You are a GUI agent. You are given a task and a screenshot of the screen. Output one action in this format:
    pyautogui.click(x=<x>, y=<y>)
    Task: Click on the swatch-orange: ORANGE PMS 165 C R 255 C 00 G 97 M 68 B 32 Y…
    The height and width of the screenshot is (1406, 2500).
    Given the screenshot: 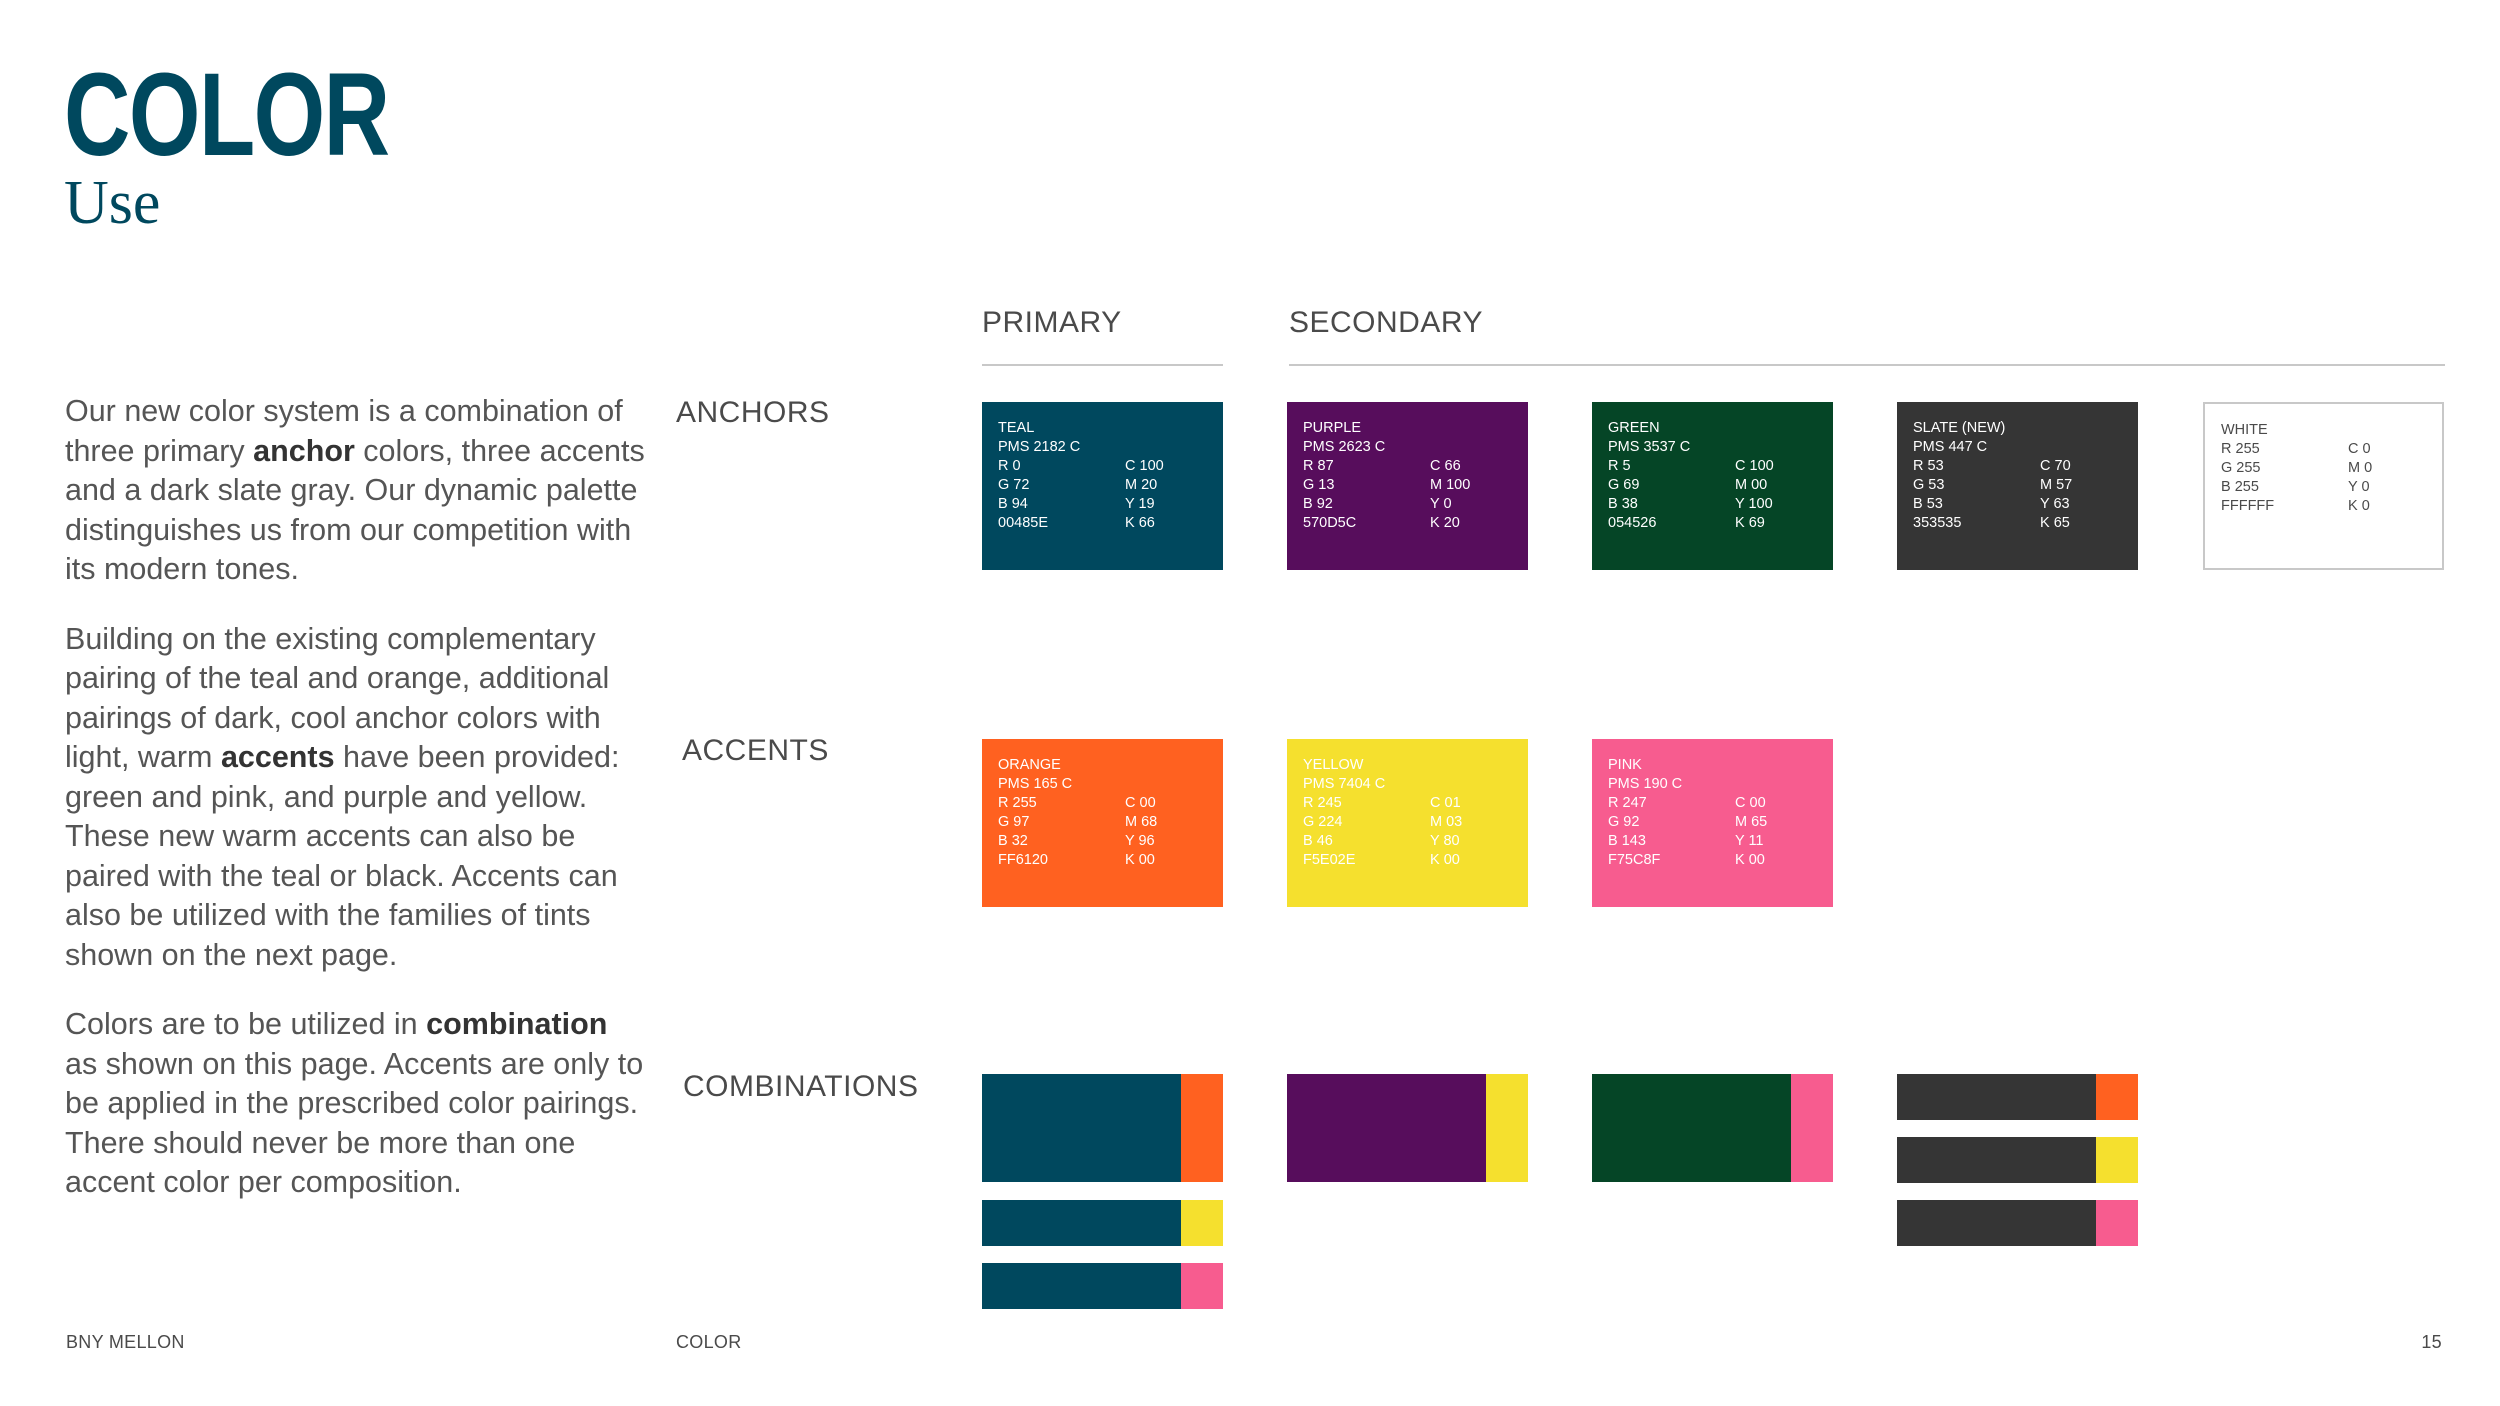 What is the action you would take?
    pyautogui.click(x=1102, y=823)
    